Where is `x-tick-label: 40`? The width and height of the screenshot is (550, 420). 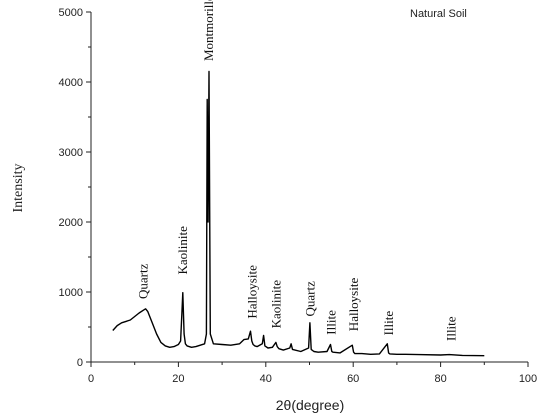 x-tick-label: 40 is located at coordinates (266, 379).